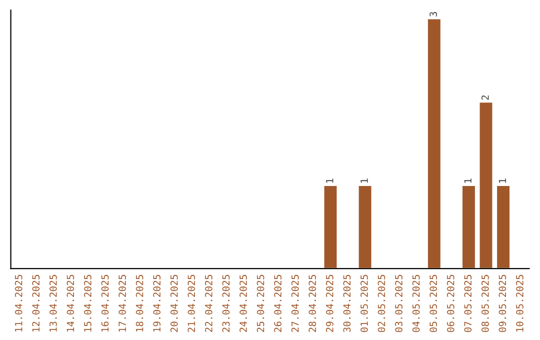  What do you see at coordinates (226, 303) in the screenshot?
I see `x-tick-label: 23.04.2025` at bounding box center [226, 303].